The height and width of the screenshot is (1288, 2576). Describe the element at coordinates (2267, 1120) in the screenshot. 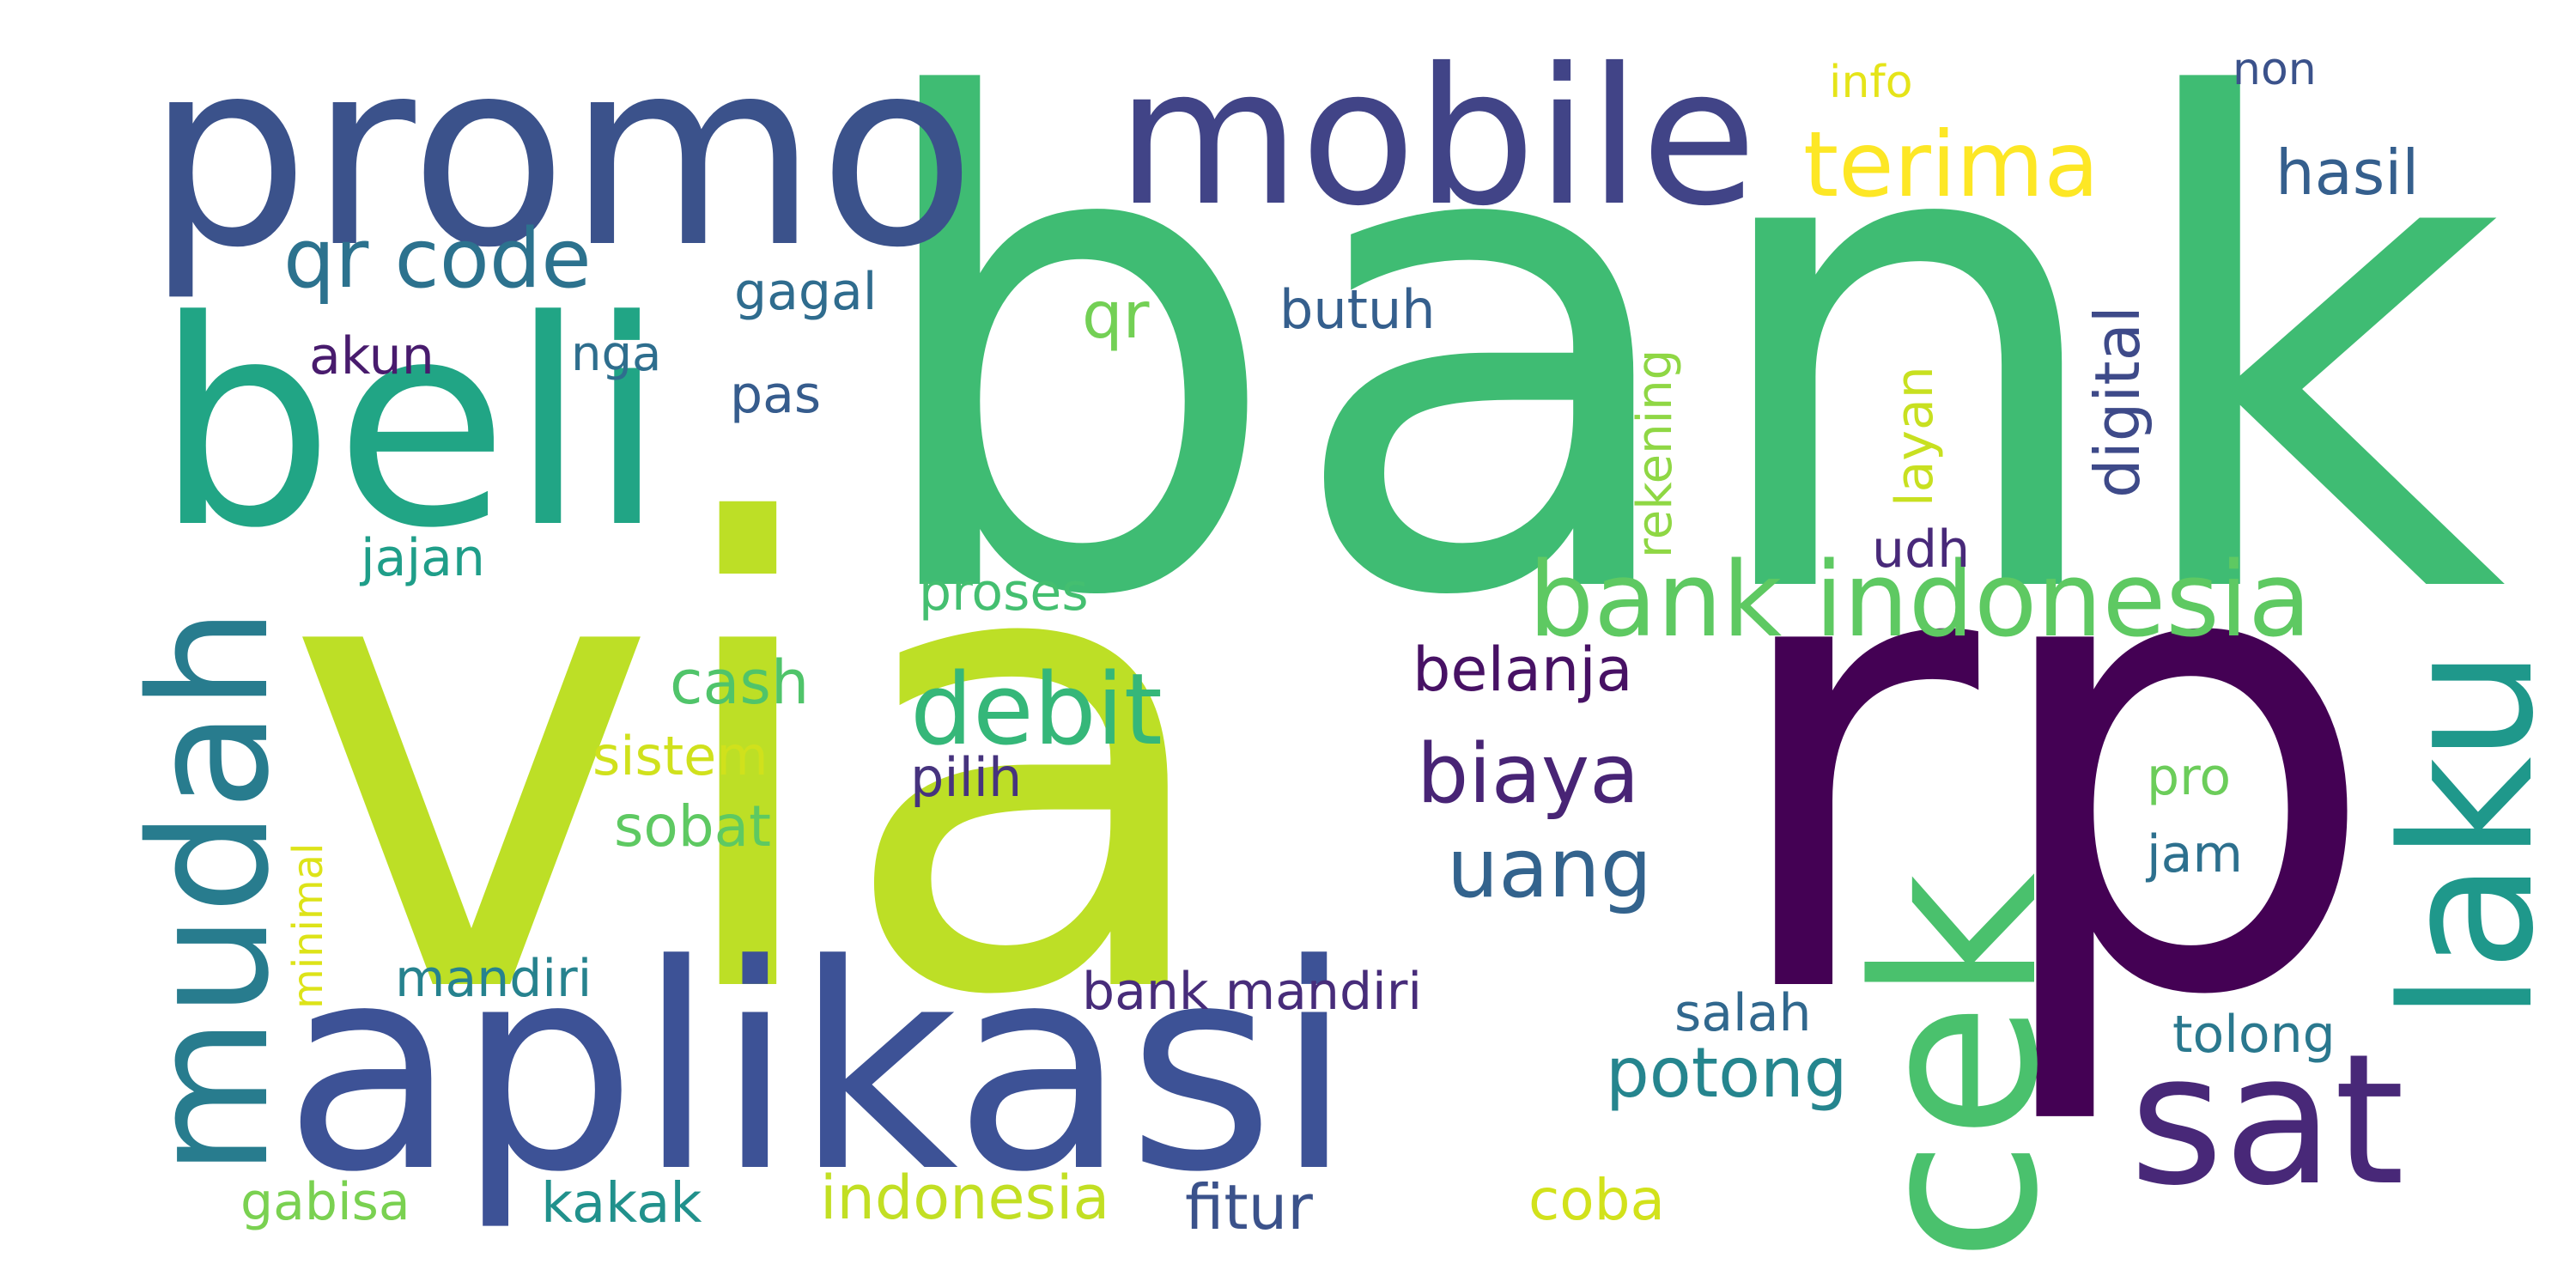

I see `word-sat: sat` at that location.